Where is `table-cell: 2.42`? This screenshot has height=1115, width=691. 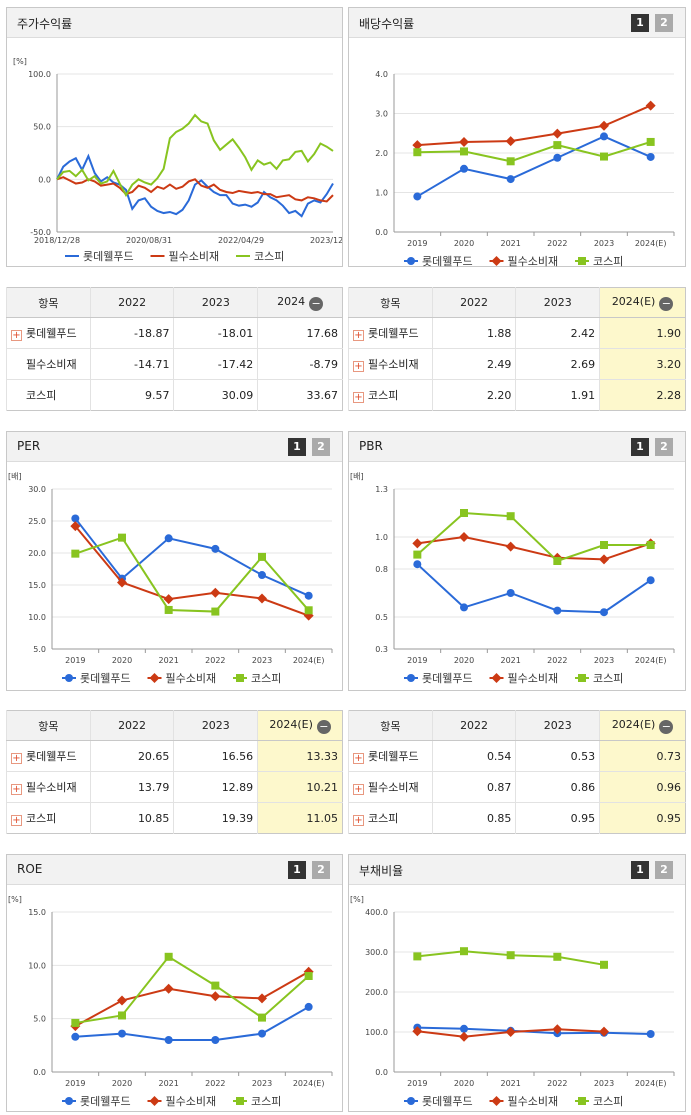 table-cell: 2.42 is located at coordinates (557, 333).